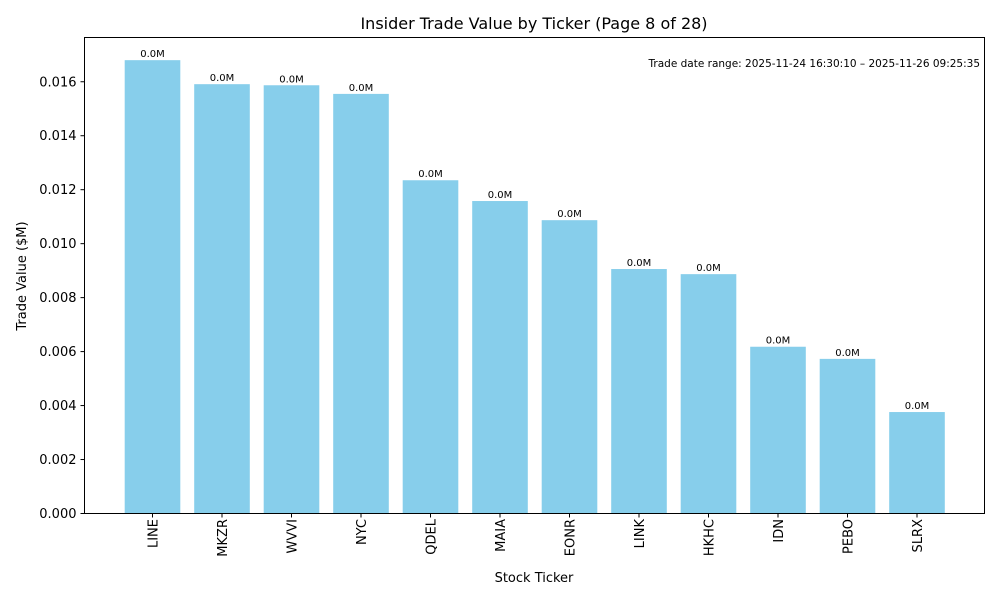 The width and height of the screenshot is (1000, 600). I want to click on bar-maia, so click(500, 357).